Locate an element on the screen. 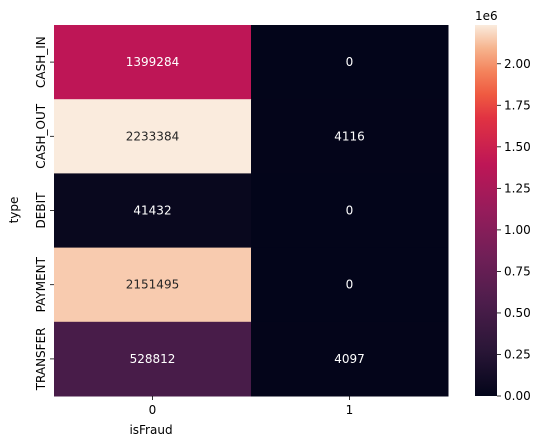 This screenshot has width=543, height=448. y-axis-label: type is located at coordinates (14, 210).